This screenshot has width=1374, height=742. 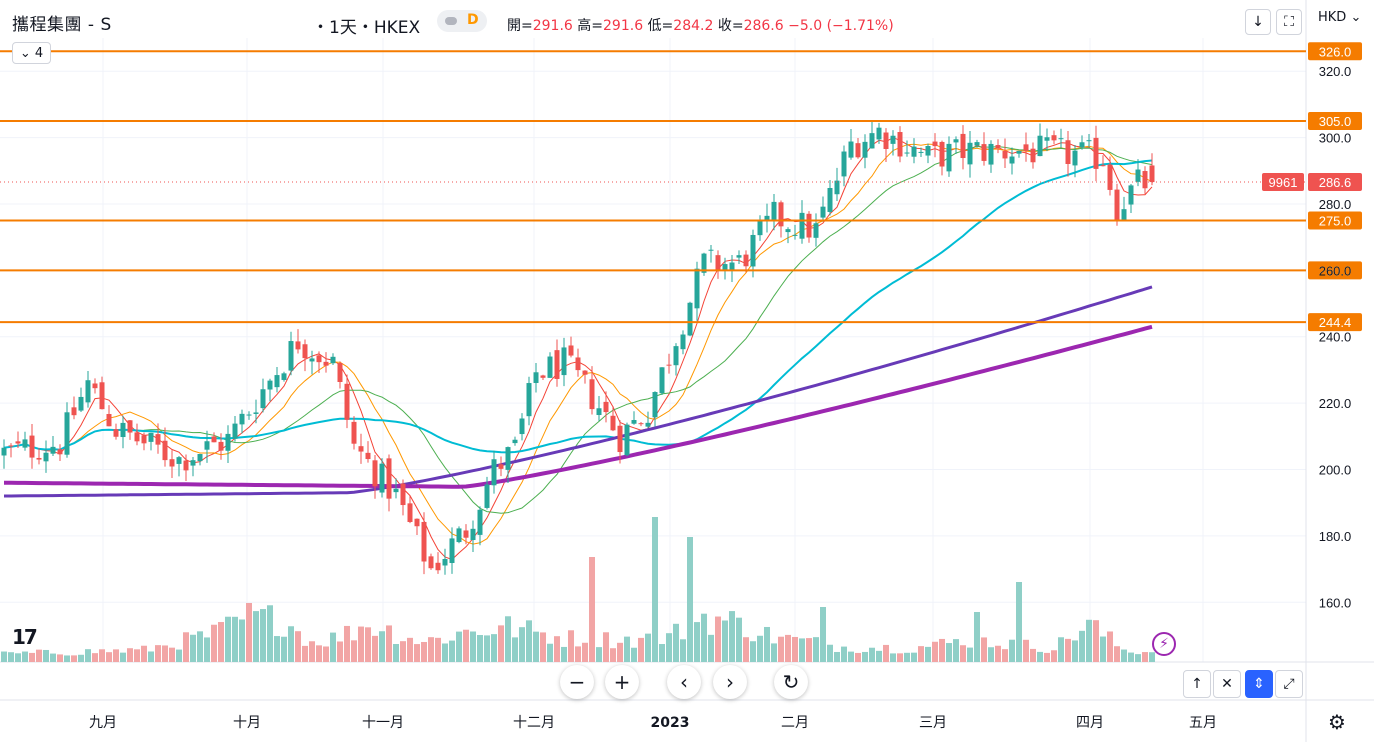 I want to click on time-axis-label: 五月, so click(x=1203, y=723).